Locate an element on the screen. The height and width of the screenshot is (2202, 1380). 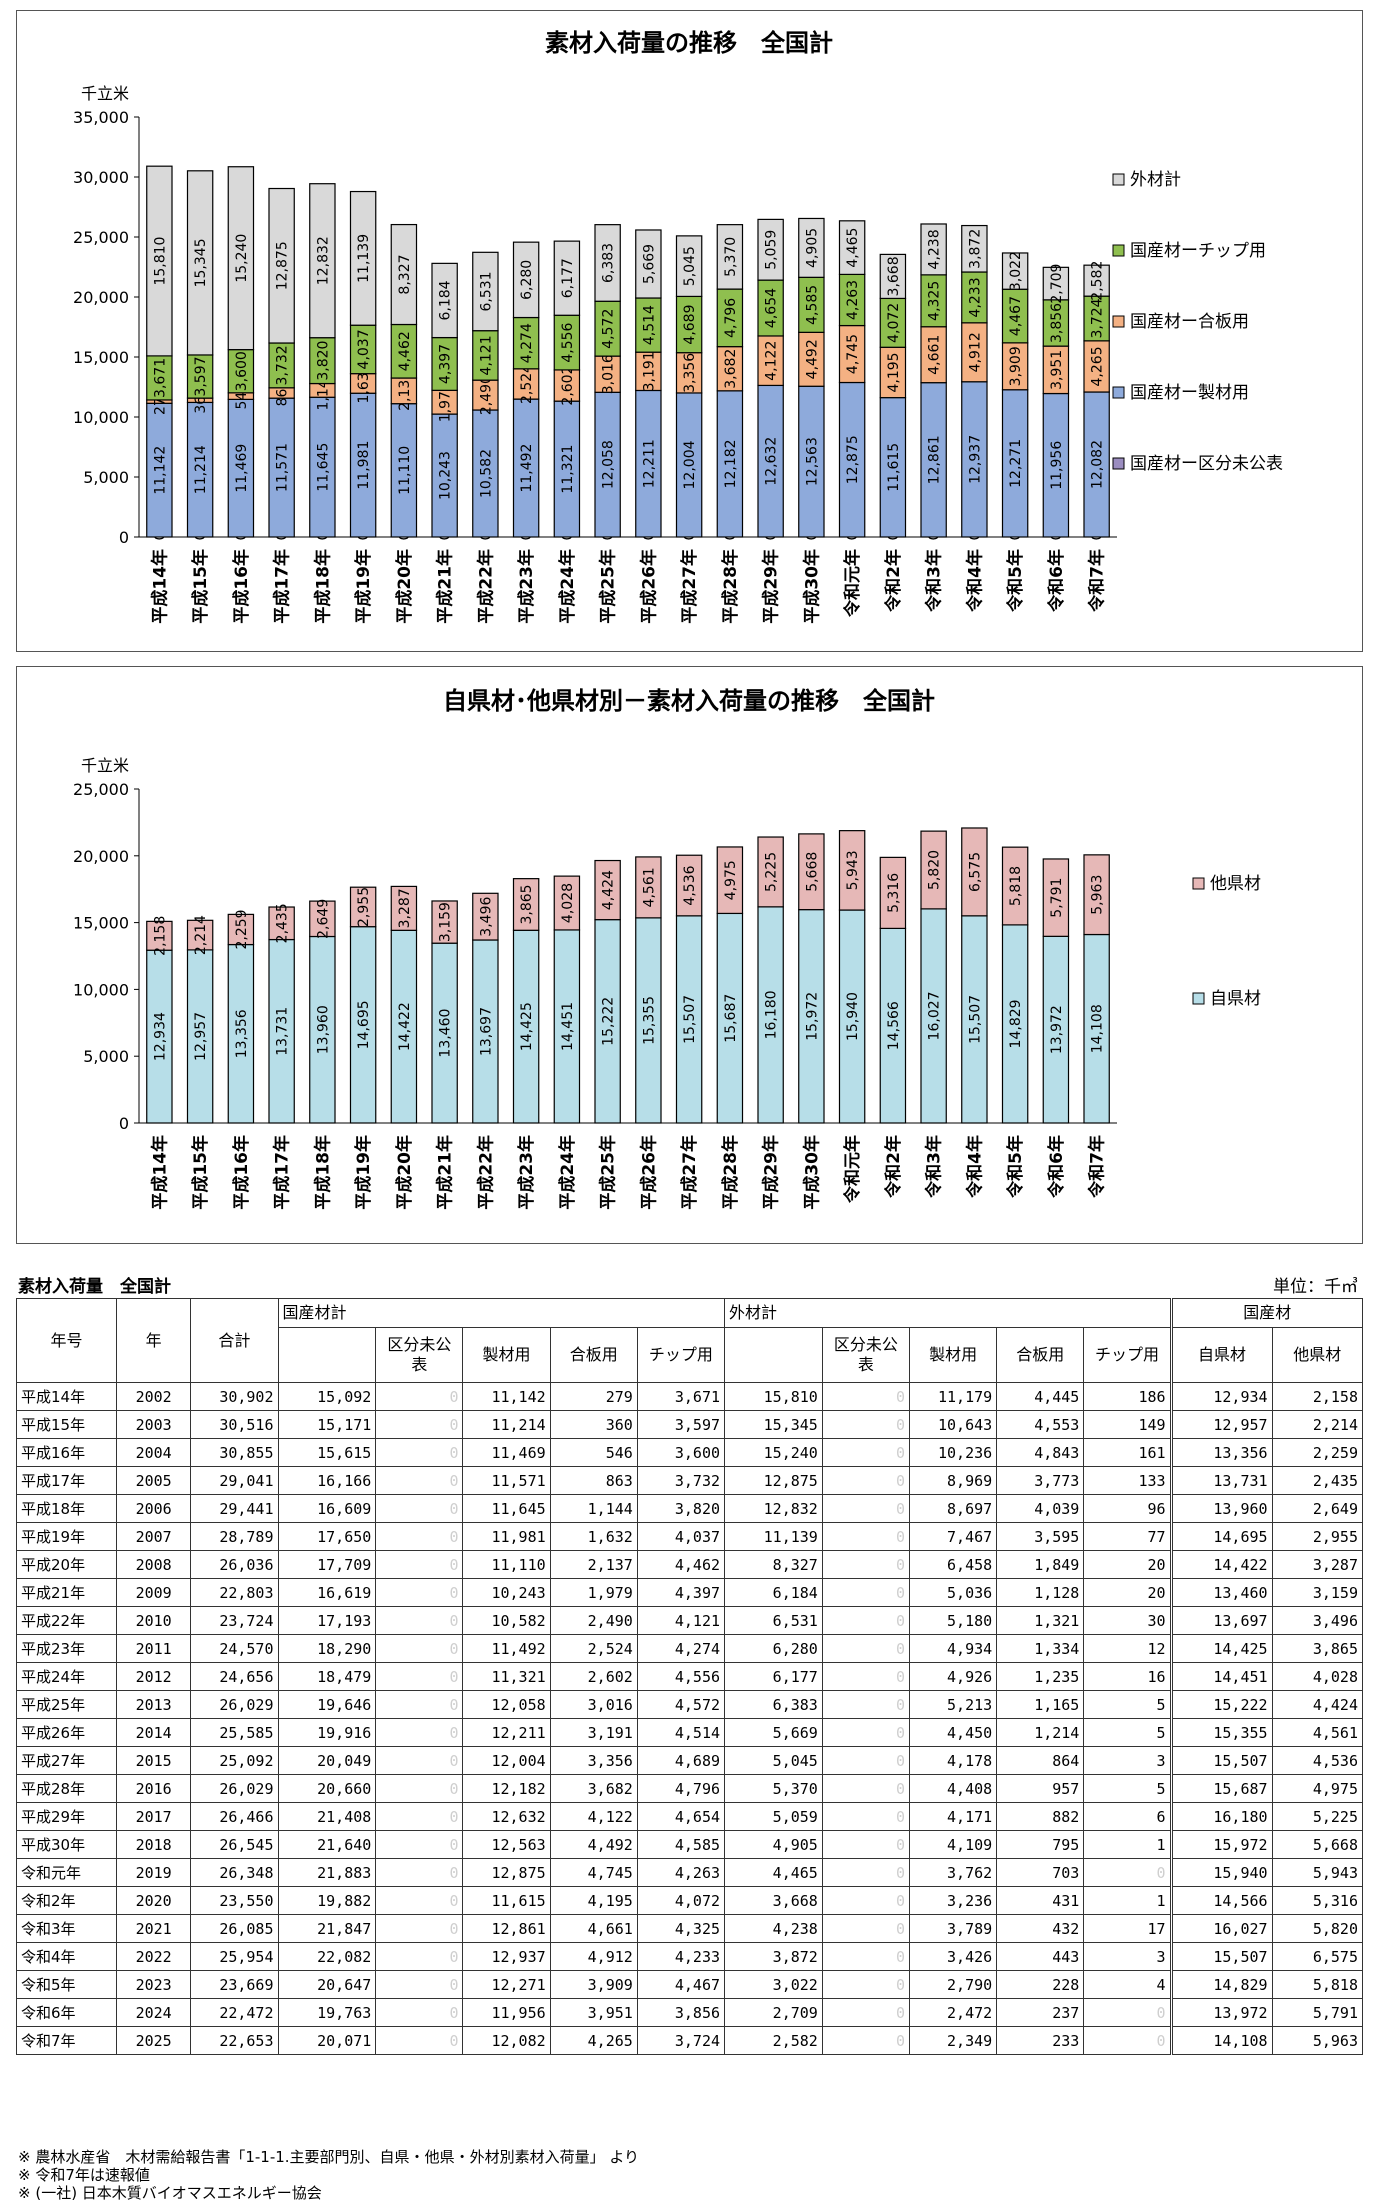
legend-label: 自県材 is located at coordinates (1235, 999).